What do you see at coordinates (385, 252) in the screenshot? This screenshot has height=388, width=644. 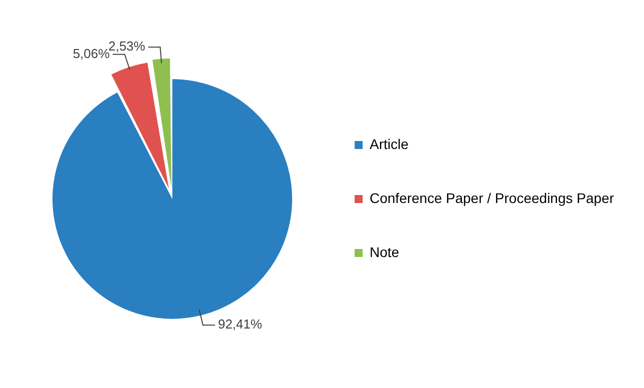 I see `legend-label: Note` at bounding box center [385, 252].